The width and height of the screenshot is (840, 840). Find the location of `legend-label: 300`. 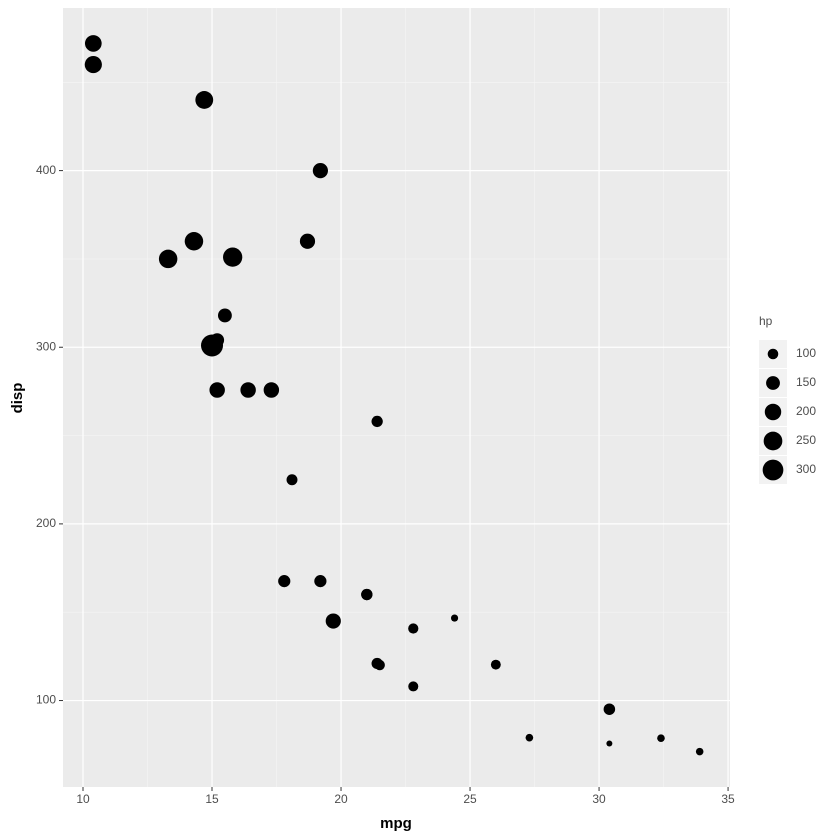

legend-label: 300 is located at coordinates (806, 469).